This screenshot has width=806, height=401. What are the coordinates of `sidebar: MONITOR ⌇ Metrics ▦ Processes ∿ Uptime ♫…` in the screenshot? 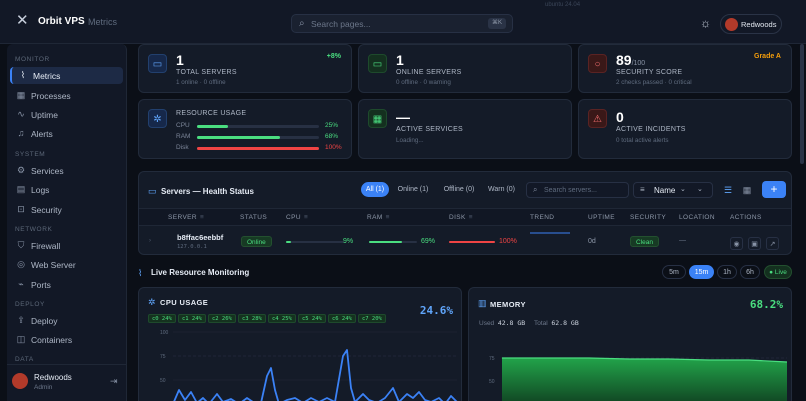 It's located at (67, 222).